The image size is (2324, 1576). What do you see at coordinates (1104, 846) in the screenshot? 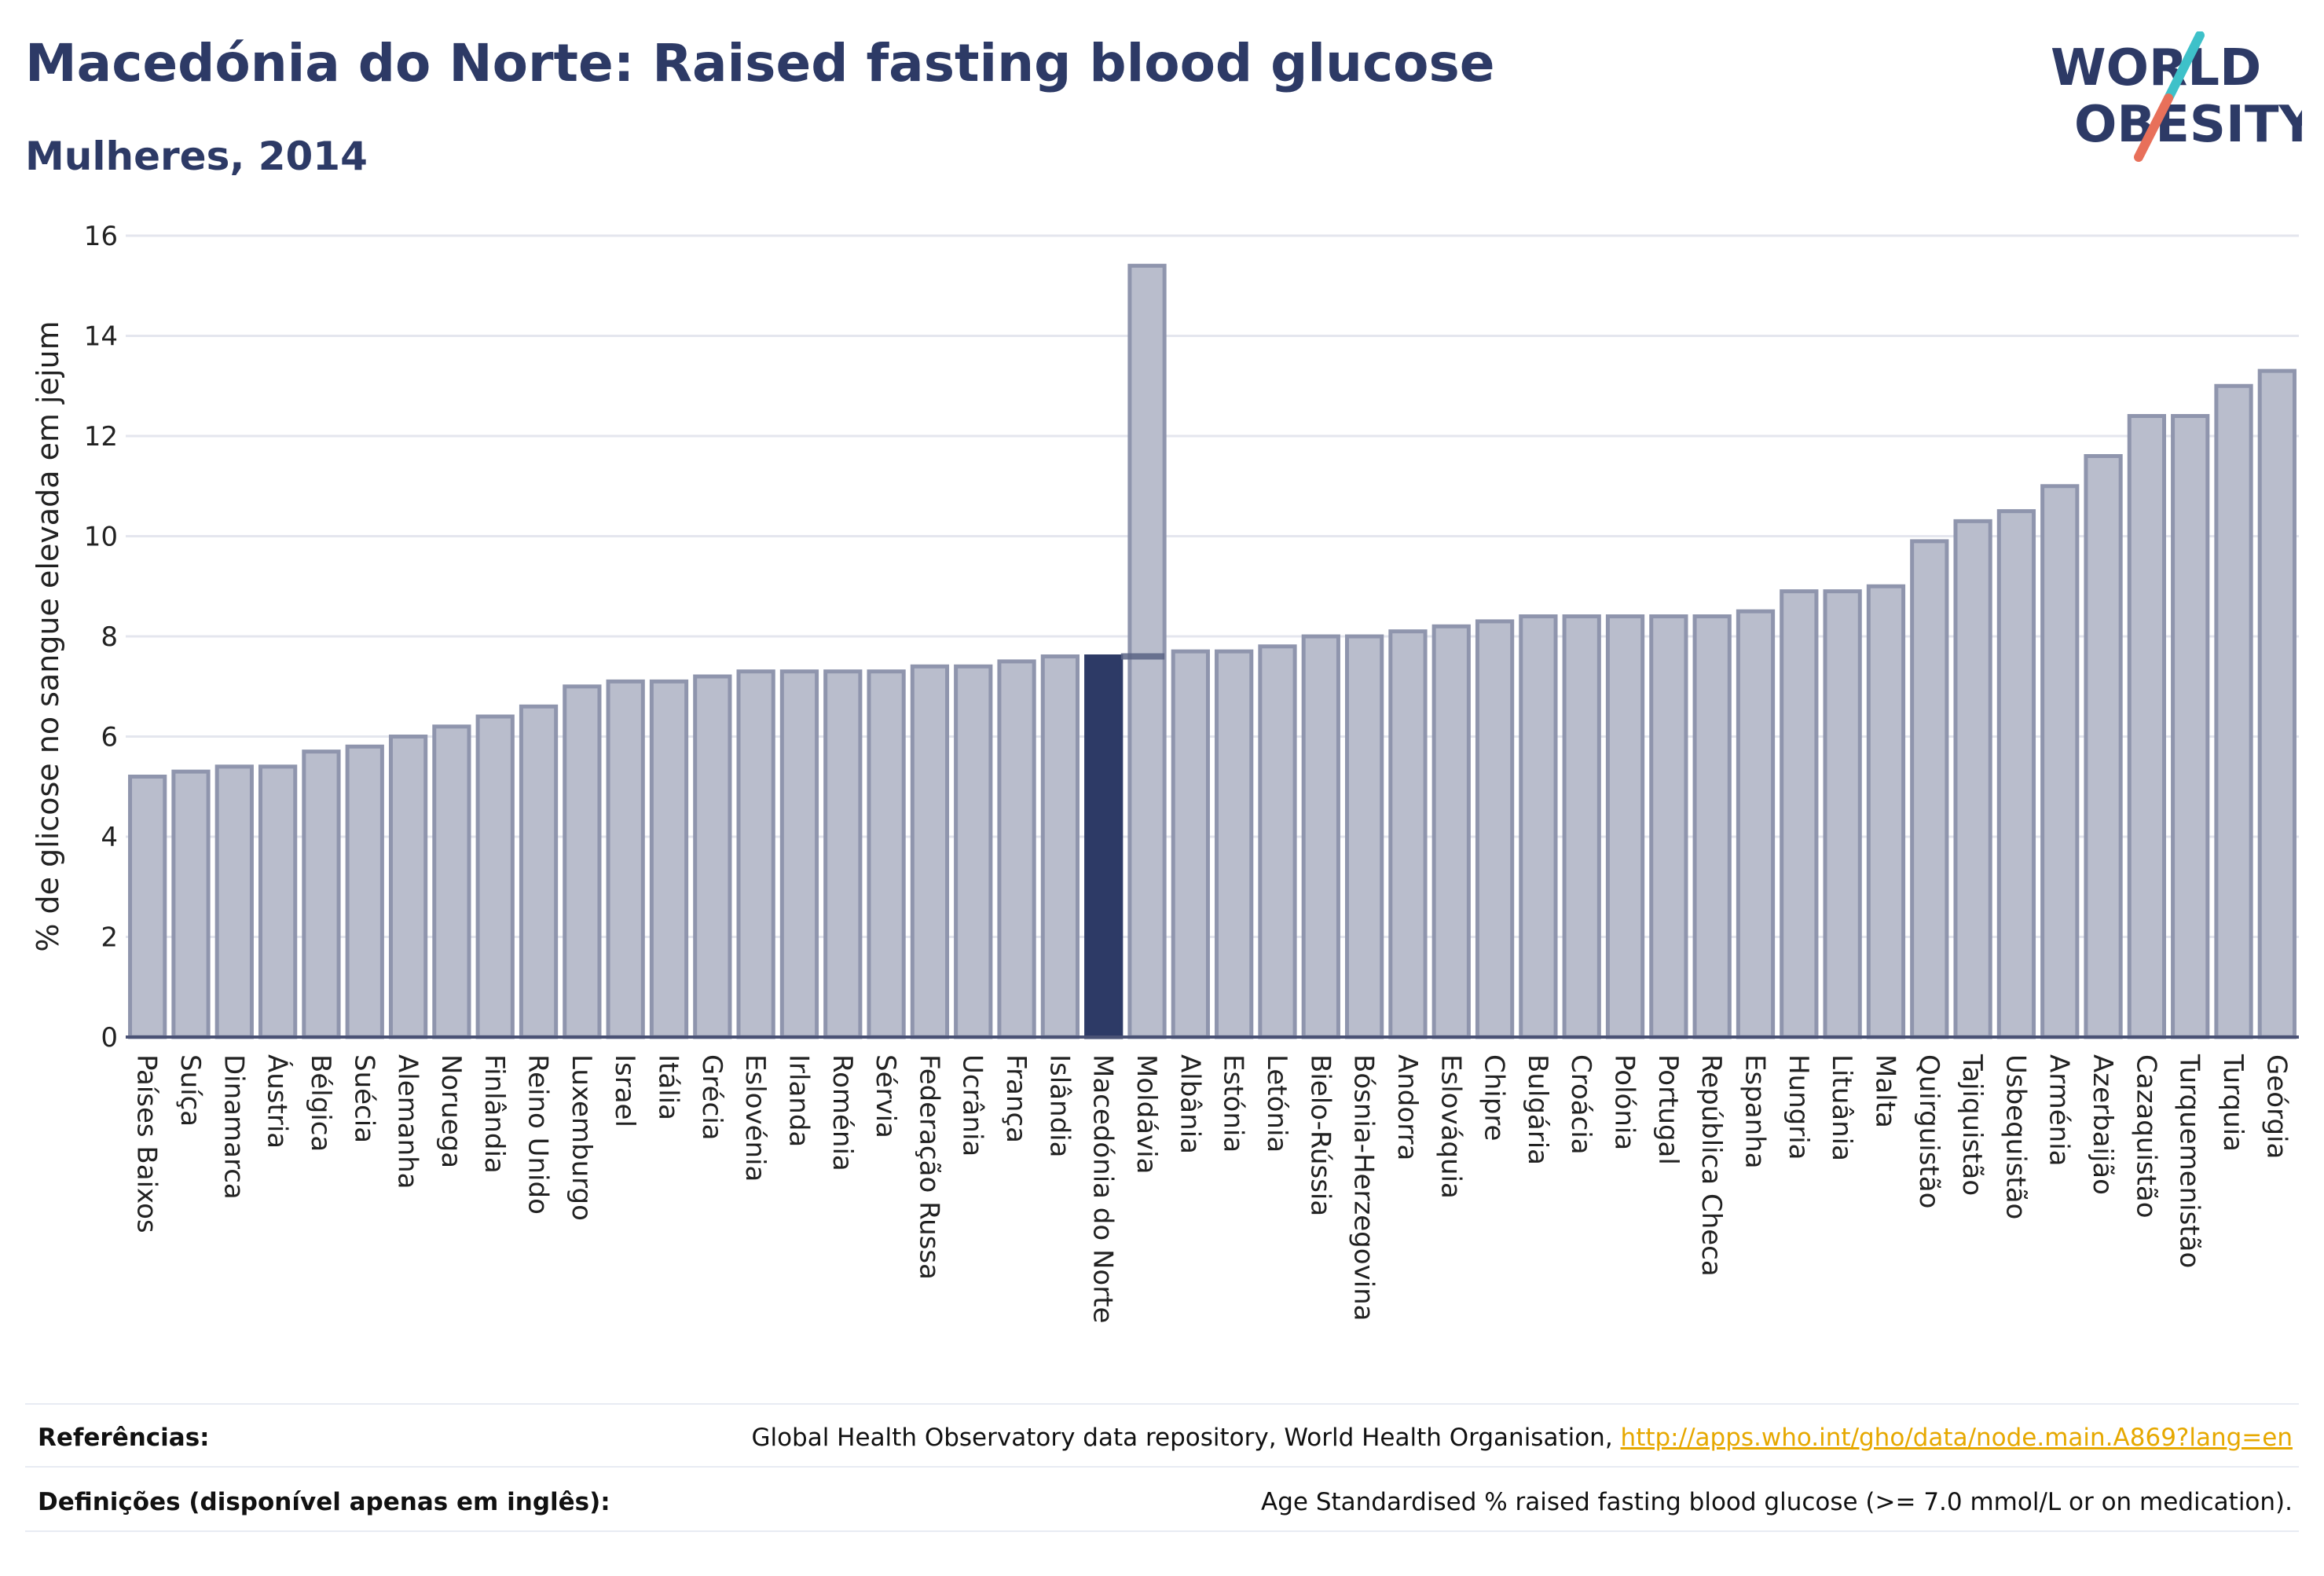
I see `bar-highlight` at bounding box center [1104, 846].